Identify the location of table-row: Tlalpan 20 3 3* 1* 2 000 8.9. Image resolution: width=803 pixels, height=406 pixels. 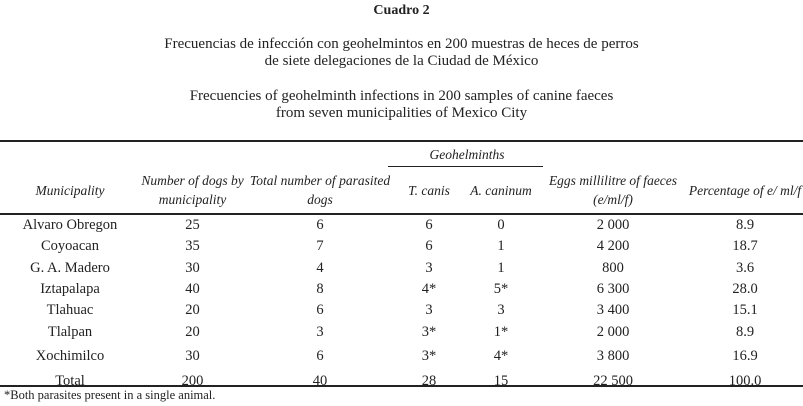
(401, 331).